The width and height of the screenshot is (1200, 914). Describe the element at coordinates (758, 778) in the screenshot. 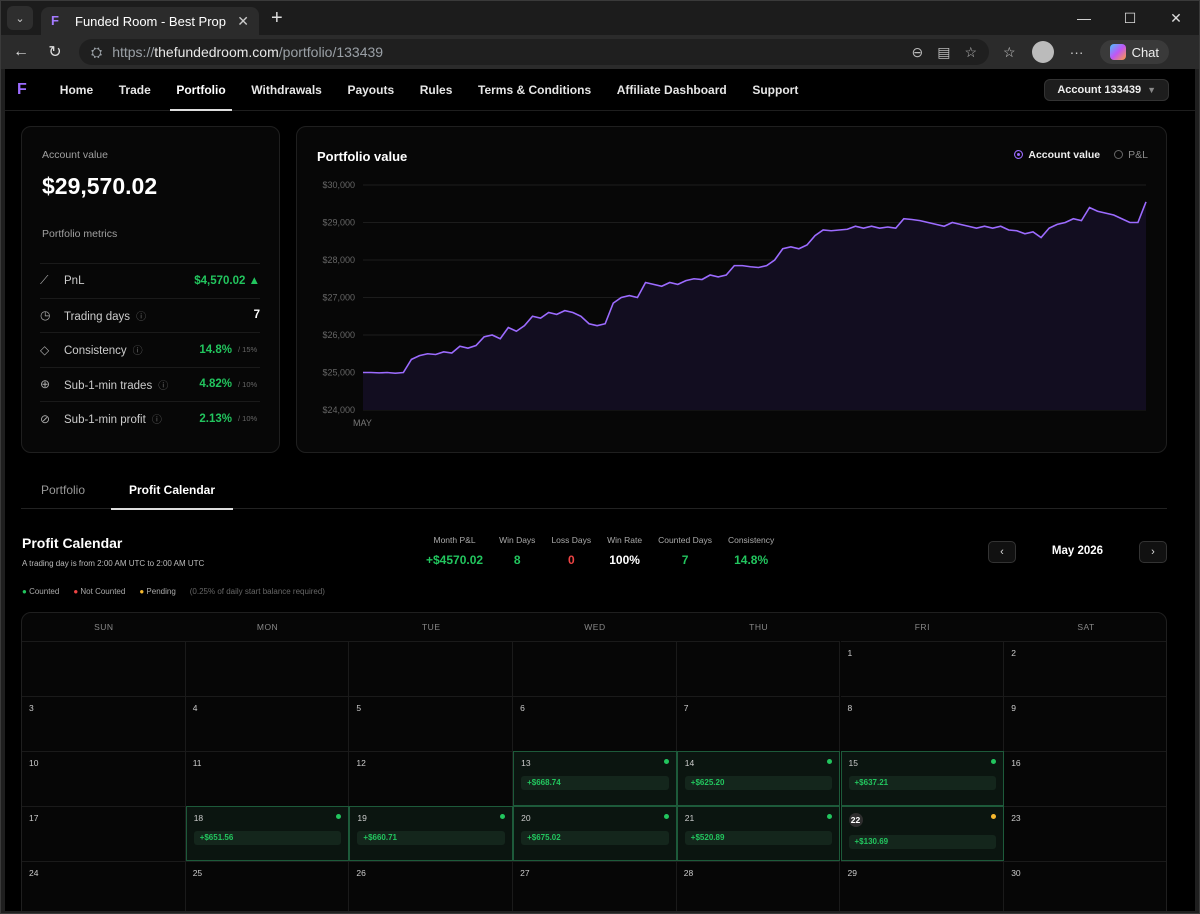

I see `calendar-day: 14 +$625.20` at that location.